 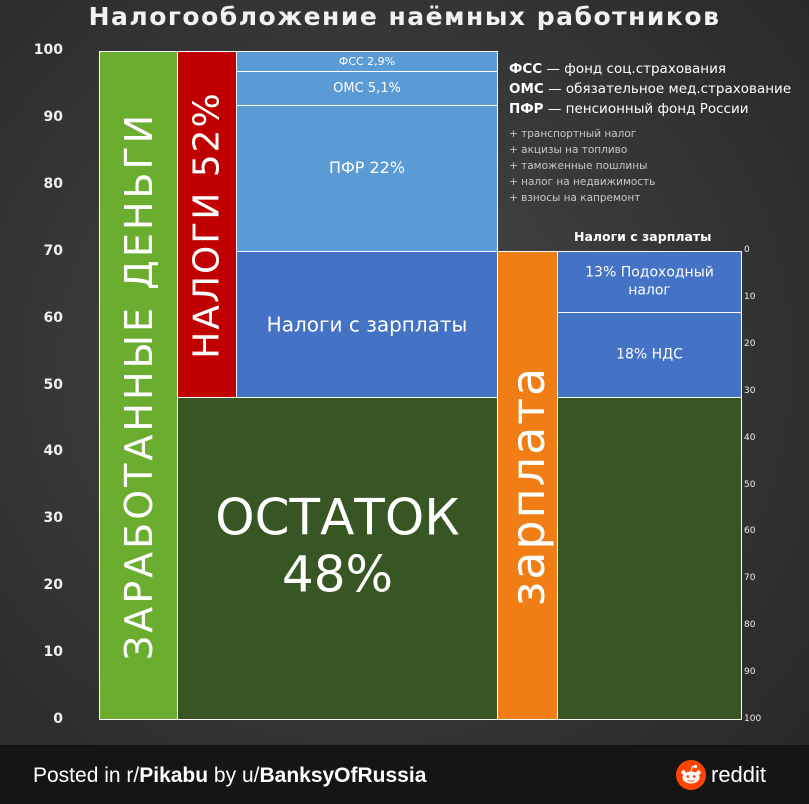 What do you see at coordinates (53, 116) in the screenshot?
I see `y-tick-label: 90` at bounding box center [53, 116].